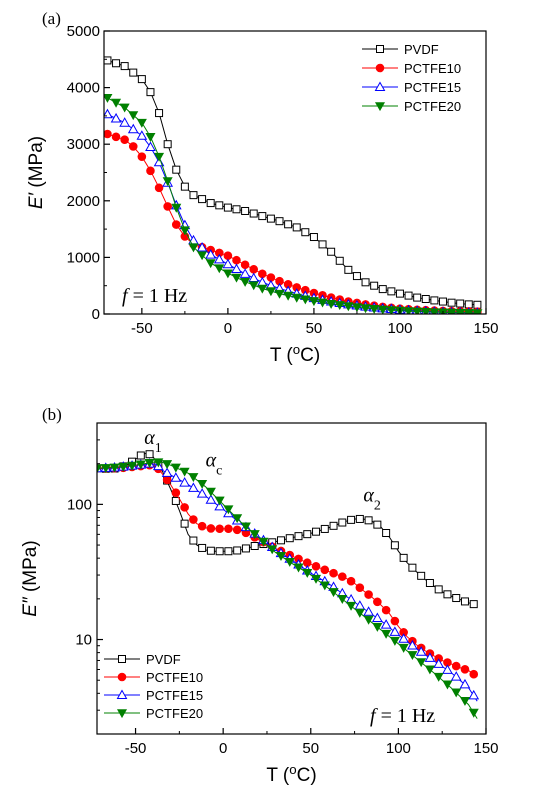  I want to click on y-tick-label: 1000, so click(83, 257).